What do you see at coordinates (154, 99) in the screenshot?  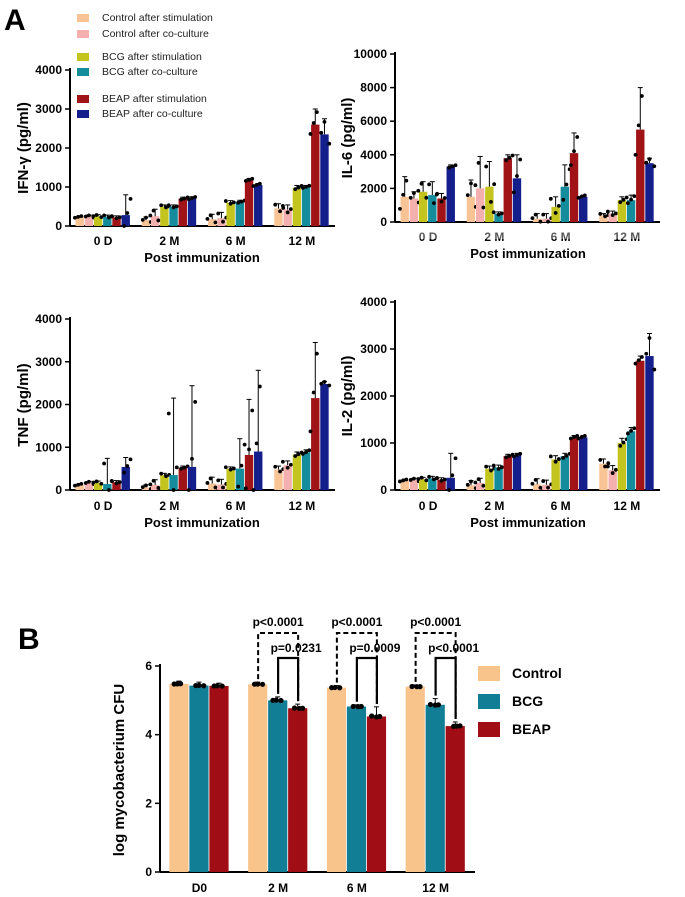 I see `legend-label: BEAP after stimulation` at bounding box center [154, 99].